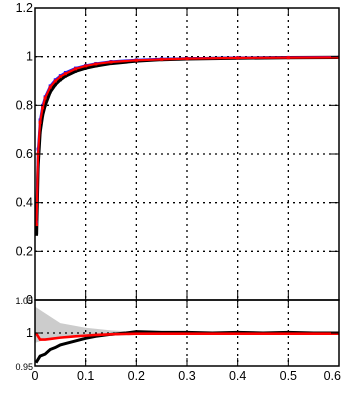 Image resolution: width=355 pixels, height=415 pixels. What do you see at coordinates (24, 8) in the screenshot?
I see `top-y-tick-label-6: 1.2` at bounding box center [24, 8].